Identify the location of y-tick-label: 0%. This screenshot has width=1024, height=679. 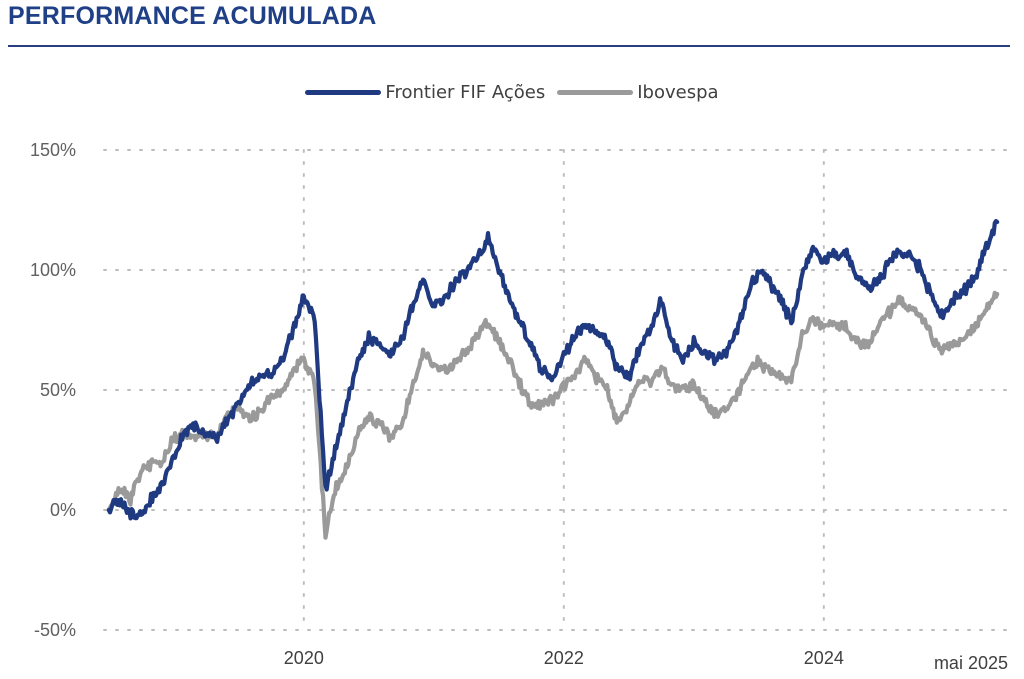
(63, 510).